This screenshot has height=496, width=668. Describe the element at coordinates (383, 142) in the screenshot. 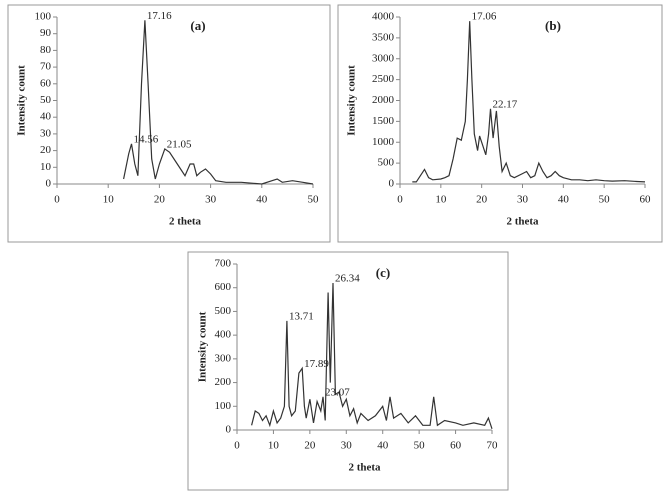

I see `y-tick-label: 1000` at that location.